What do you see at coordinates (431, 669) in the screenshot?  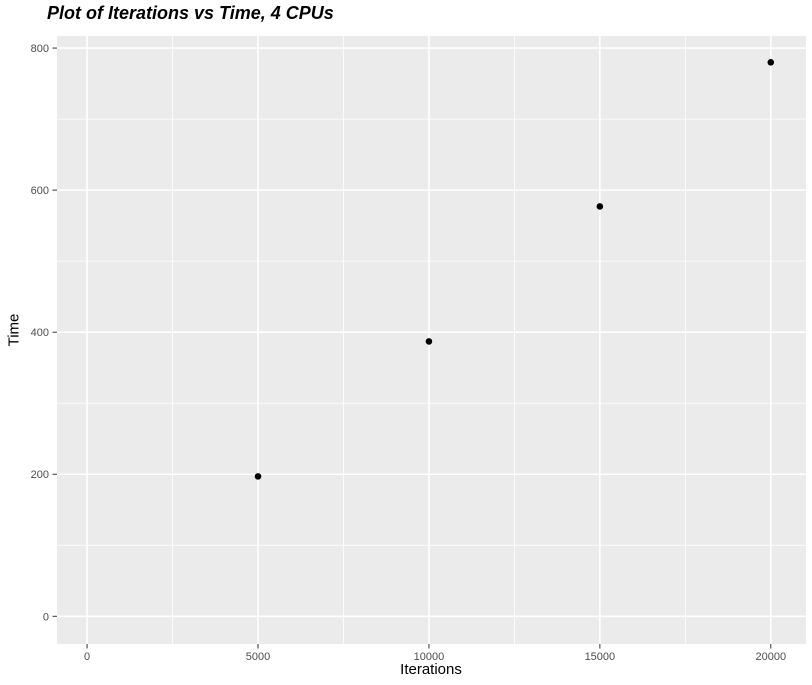 I see `x-axis-title: Iterations` at bounding box center [431, 669].